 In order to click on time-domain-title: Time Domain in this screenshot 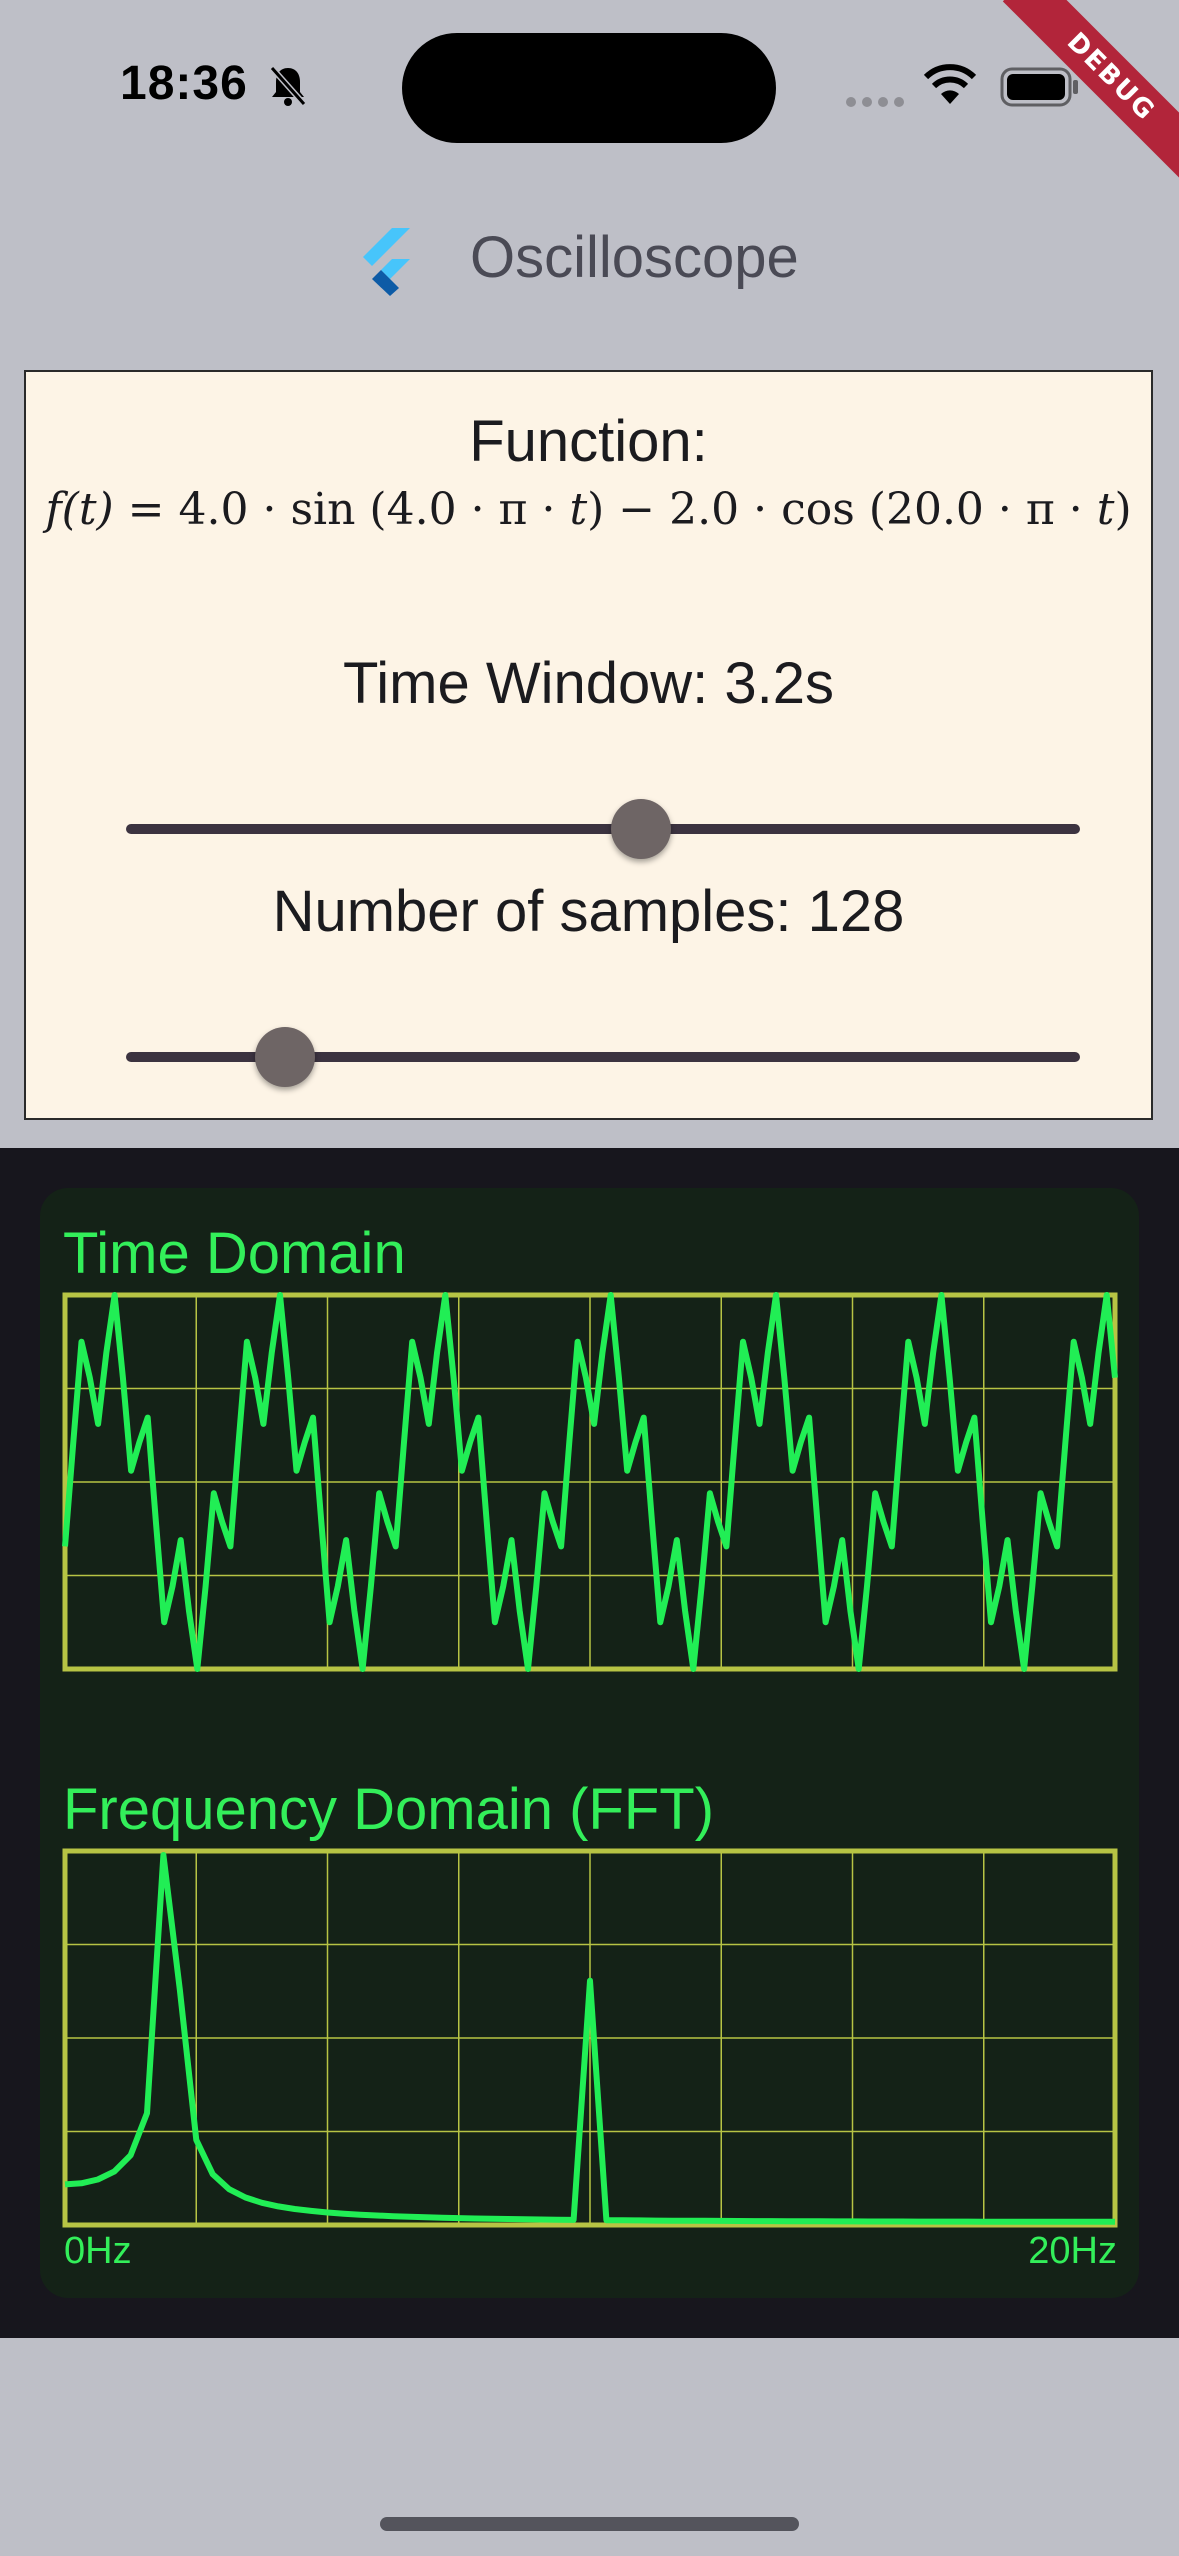, I will do `click(234, 1253)`.